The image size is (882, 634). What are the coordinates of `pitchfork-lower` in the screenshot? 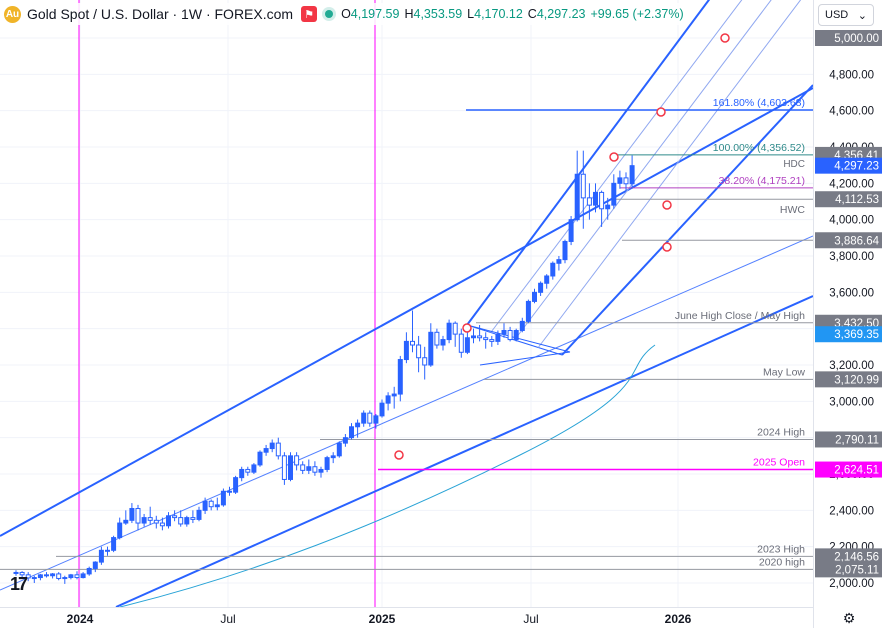 It's located at (687, 220).